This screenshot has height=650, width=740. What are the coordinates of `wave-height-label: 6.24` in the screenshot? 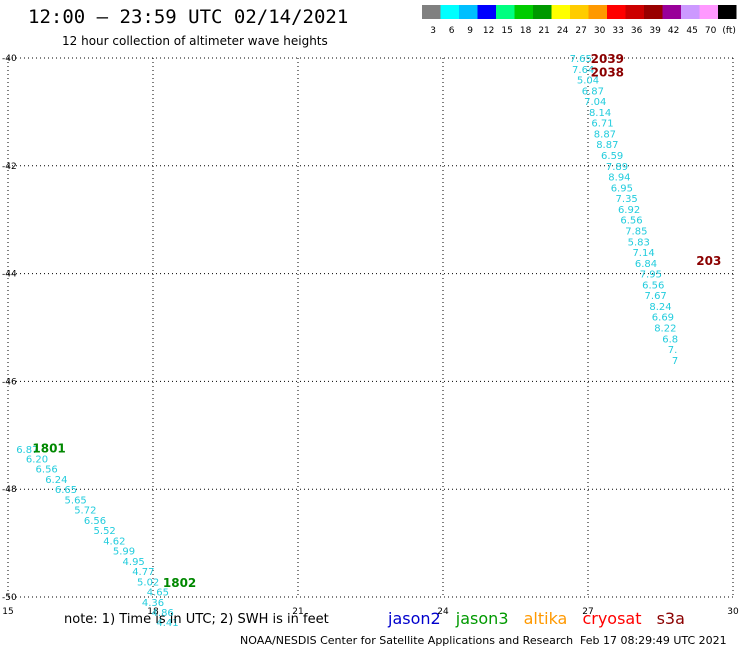 It's located at (56, 480).